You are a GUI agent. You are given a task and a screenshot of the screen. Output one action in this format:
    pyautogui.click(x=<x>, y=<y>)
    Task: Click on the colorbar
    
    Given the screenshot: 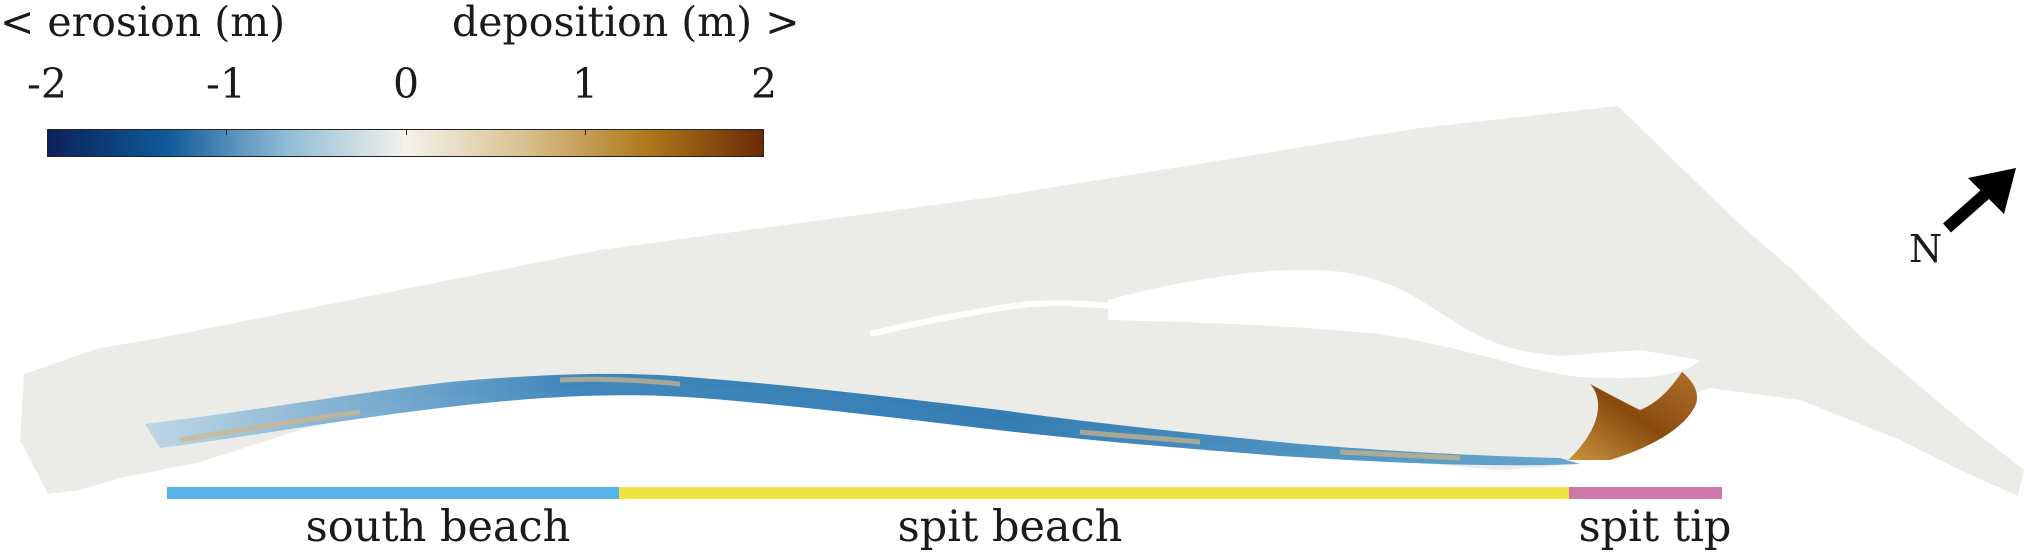 What is the action you would take?
    pyautogui.click(x=405, y=143)
    